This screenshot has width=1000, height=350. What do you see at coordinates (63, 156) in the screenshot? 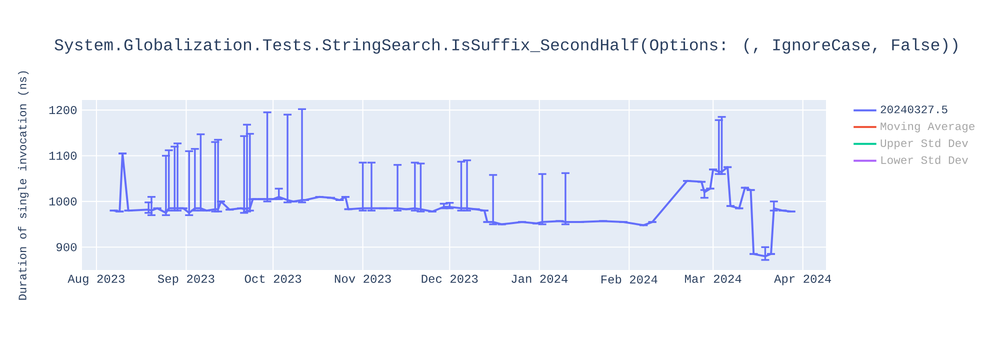
I see `y-tick-label: 1100` at bounding box center [63, 156].